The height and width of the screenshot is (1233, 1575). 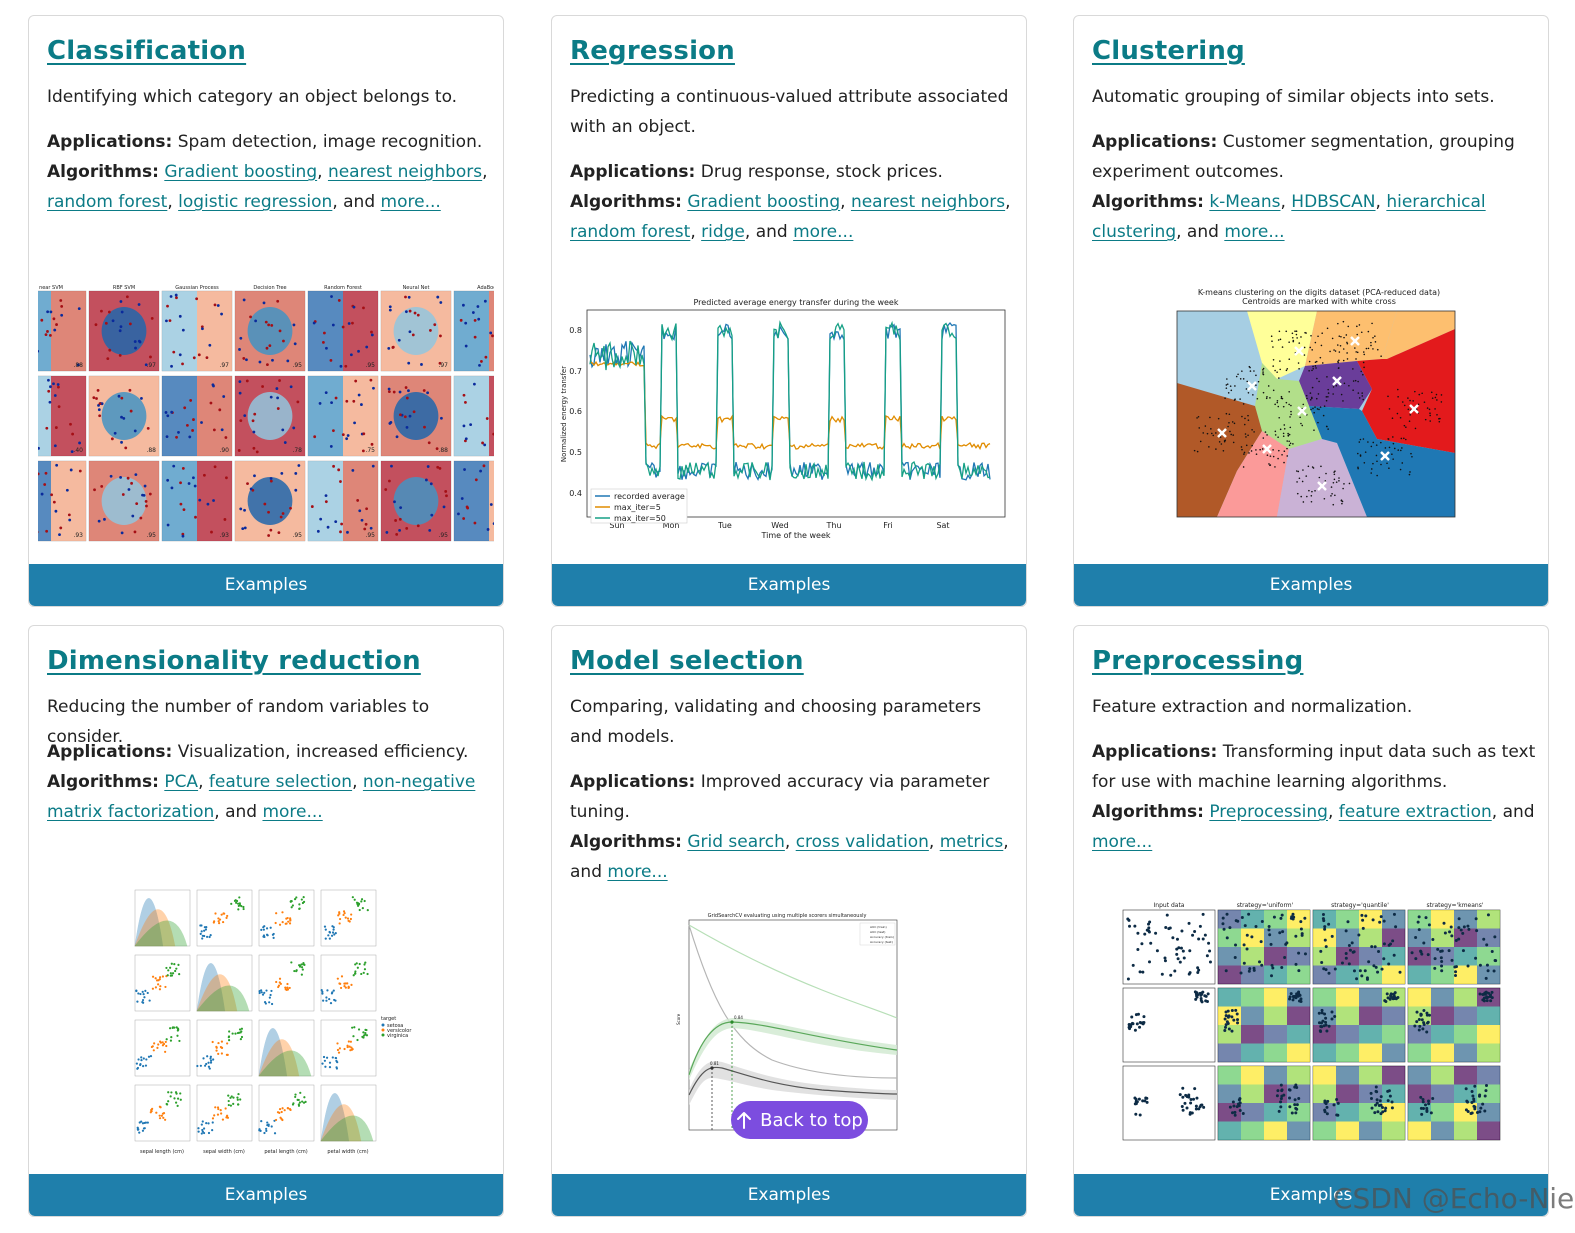 What do you see at coordinates (255, 202) in the screenshot?
I see `algorithm-link: logistic regression` at bounding box center [255, 202].